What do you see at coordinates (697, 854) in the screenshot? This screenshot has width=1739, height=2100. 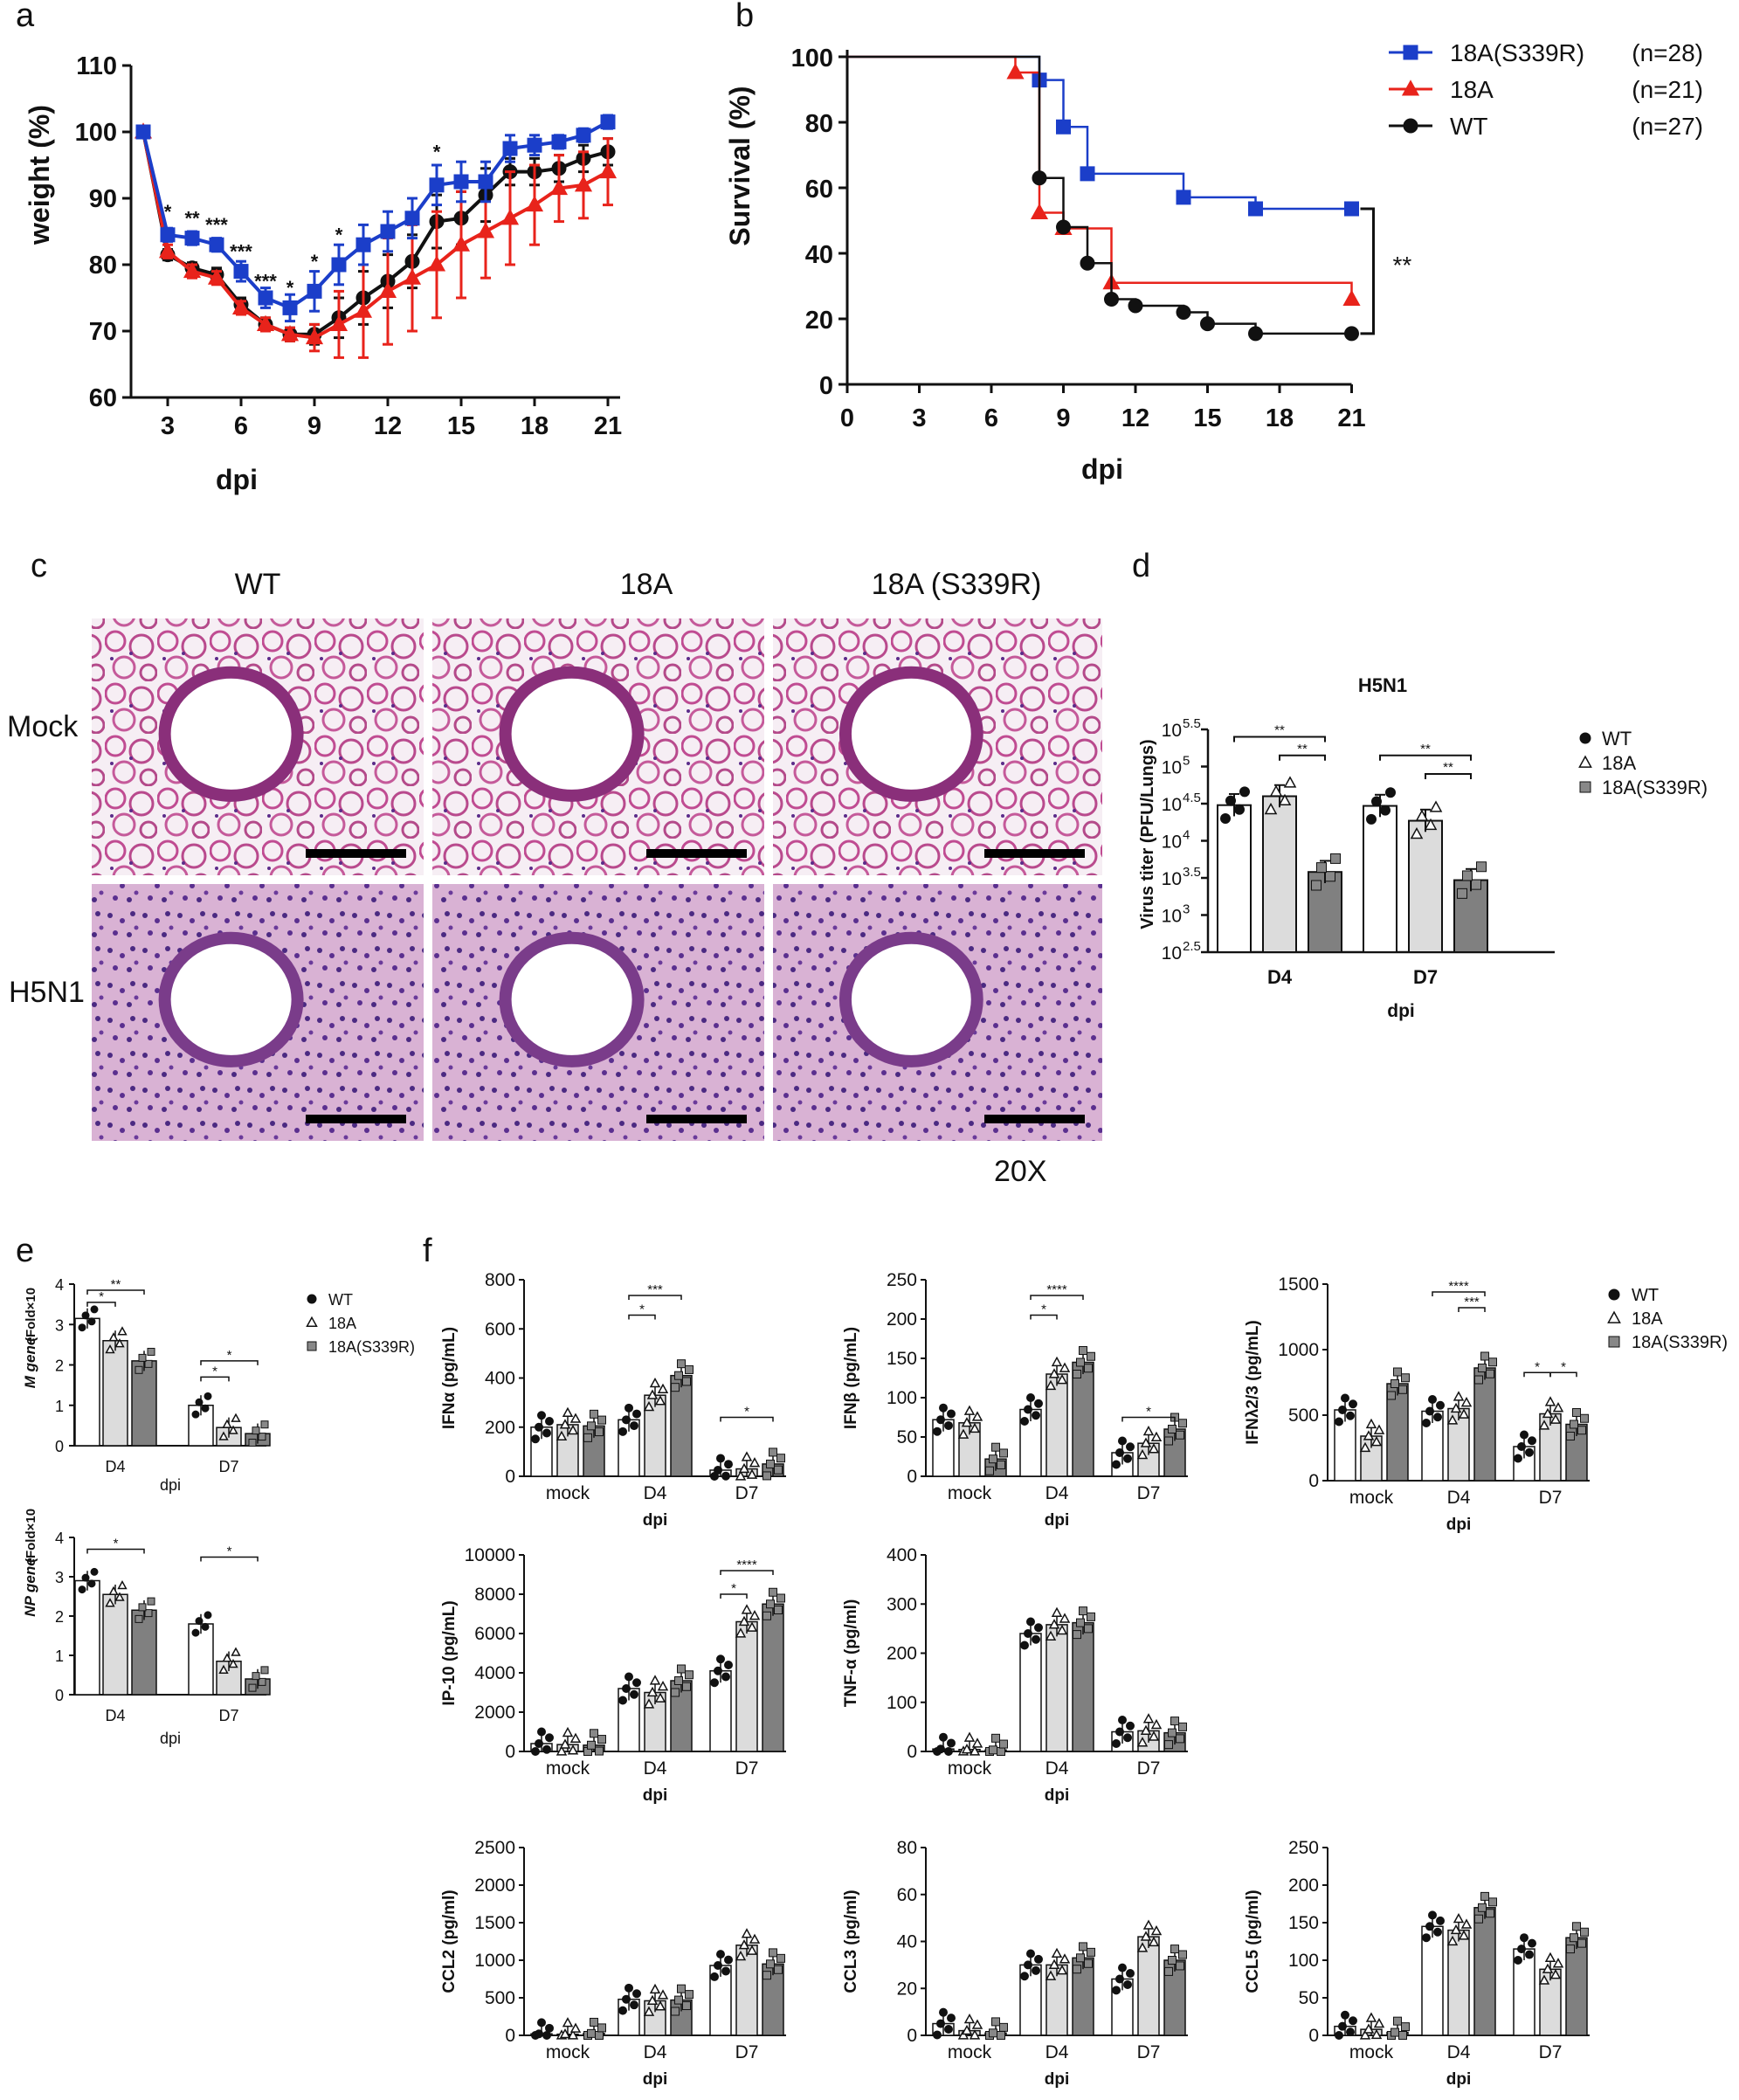 I see `scale-bar` at bounding box center [697, 854].